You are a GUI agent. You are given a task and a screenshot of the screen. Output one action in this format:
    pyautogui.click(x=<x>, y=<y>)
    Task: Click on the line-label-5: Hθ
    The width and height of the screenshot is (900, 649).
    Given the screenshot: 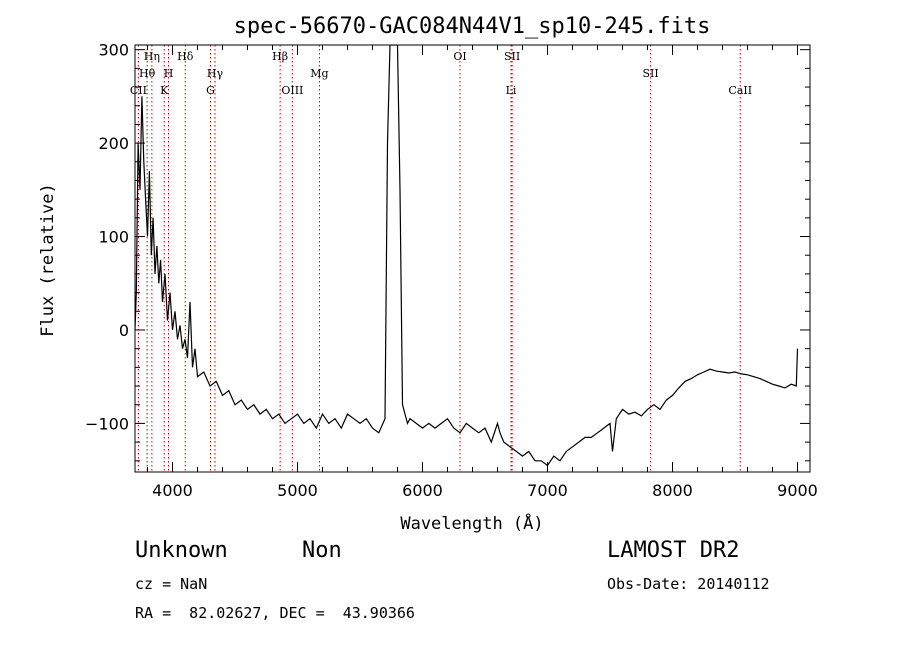 What is the action you would take?
    pyautogui.click(x=147, y=73)
    